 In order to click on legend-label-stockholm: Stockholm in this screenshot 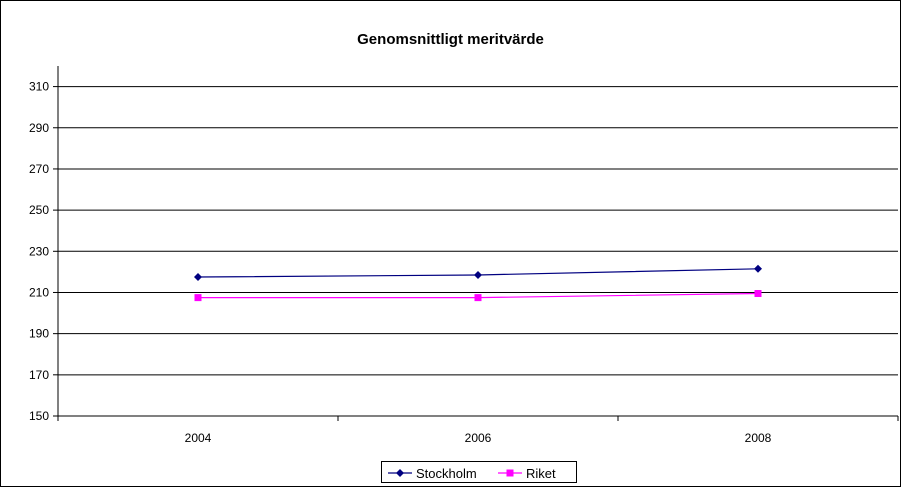, I will do `click(446, 473)`.